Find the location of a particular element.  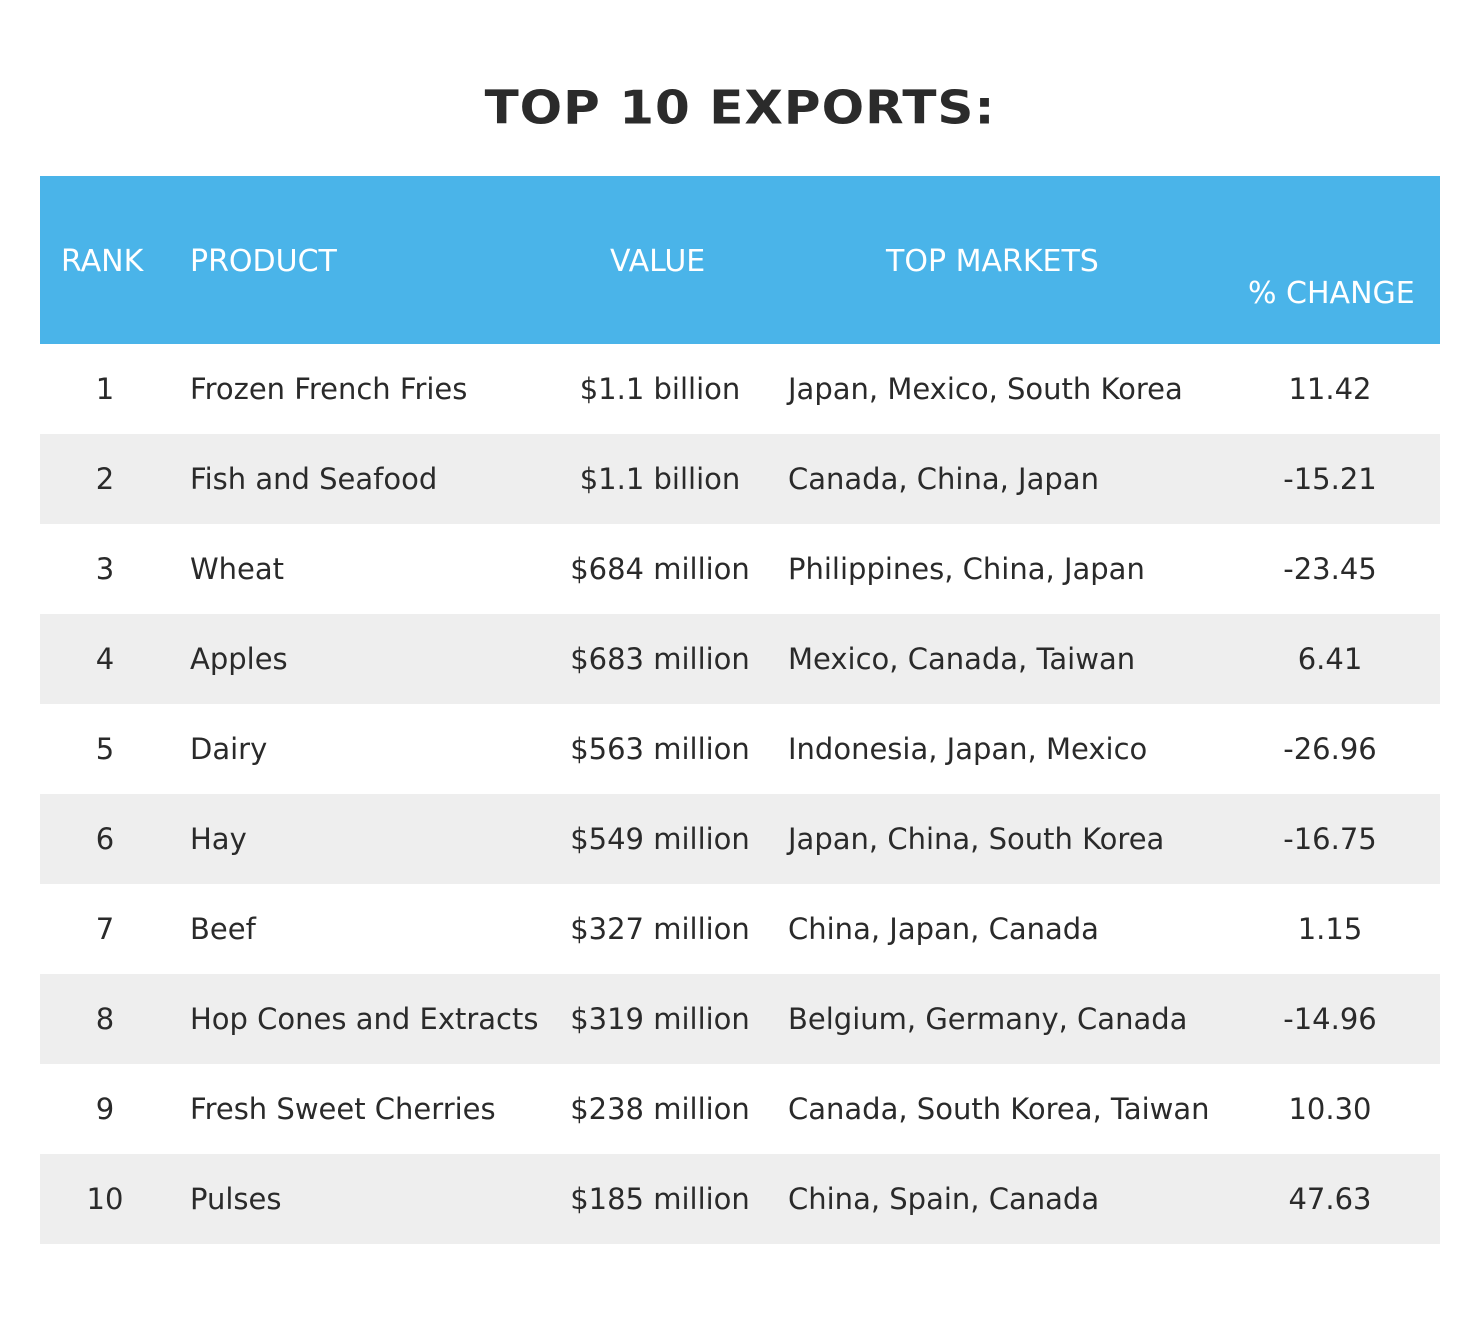

value-cell: $549 million is located at coordinates (660, 839).